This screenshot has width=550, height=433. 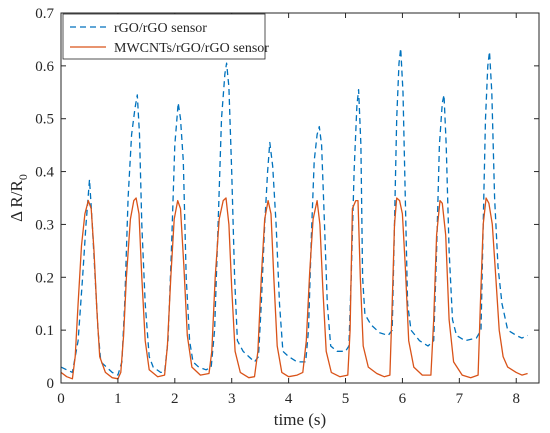 What do you see at coordinates (460, 399) in the screenshot?
I see `x-tick-label: 7` at bounding box center [460, 399].